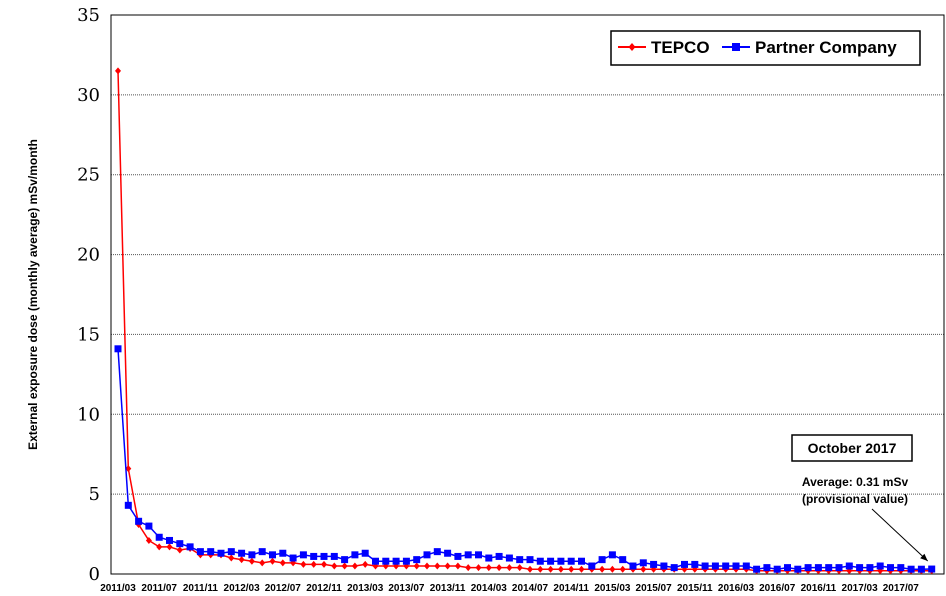 Image resolution: width=946 pixels, height=596 pixels. Describe the element at coordinates (855, 499) in the screenshot. I see `annotation-line2: (provisional value)` at that location.